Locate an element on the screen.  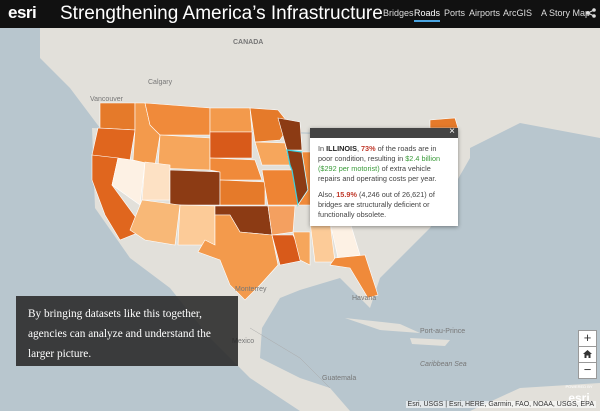
cost: $2.4 billion ($292 per motorist) is located at coordinates (379, 163).